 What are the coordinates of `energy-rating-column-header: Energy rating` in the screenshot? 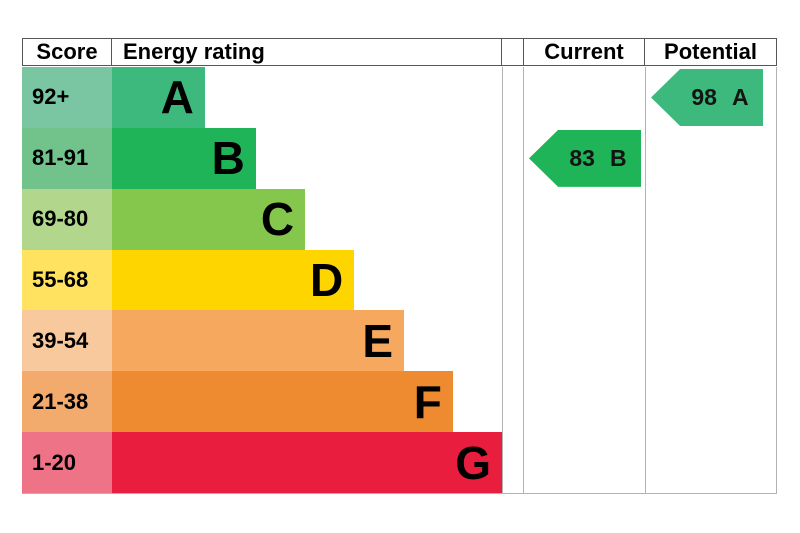 It's located at (307, 52).